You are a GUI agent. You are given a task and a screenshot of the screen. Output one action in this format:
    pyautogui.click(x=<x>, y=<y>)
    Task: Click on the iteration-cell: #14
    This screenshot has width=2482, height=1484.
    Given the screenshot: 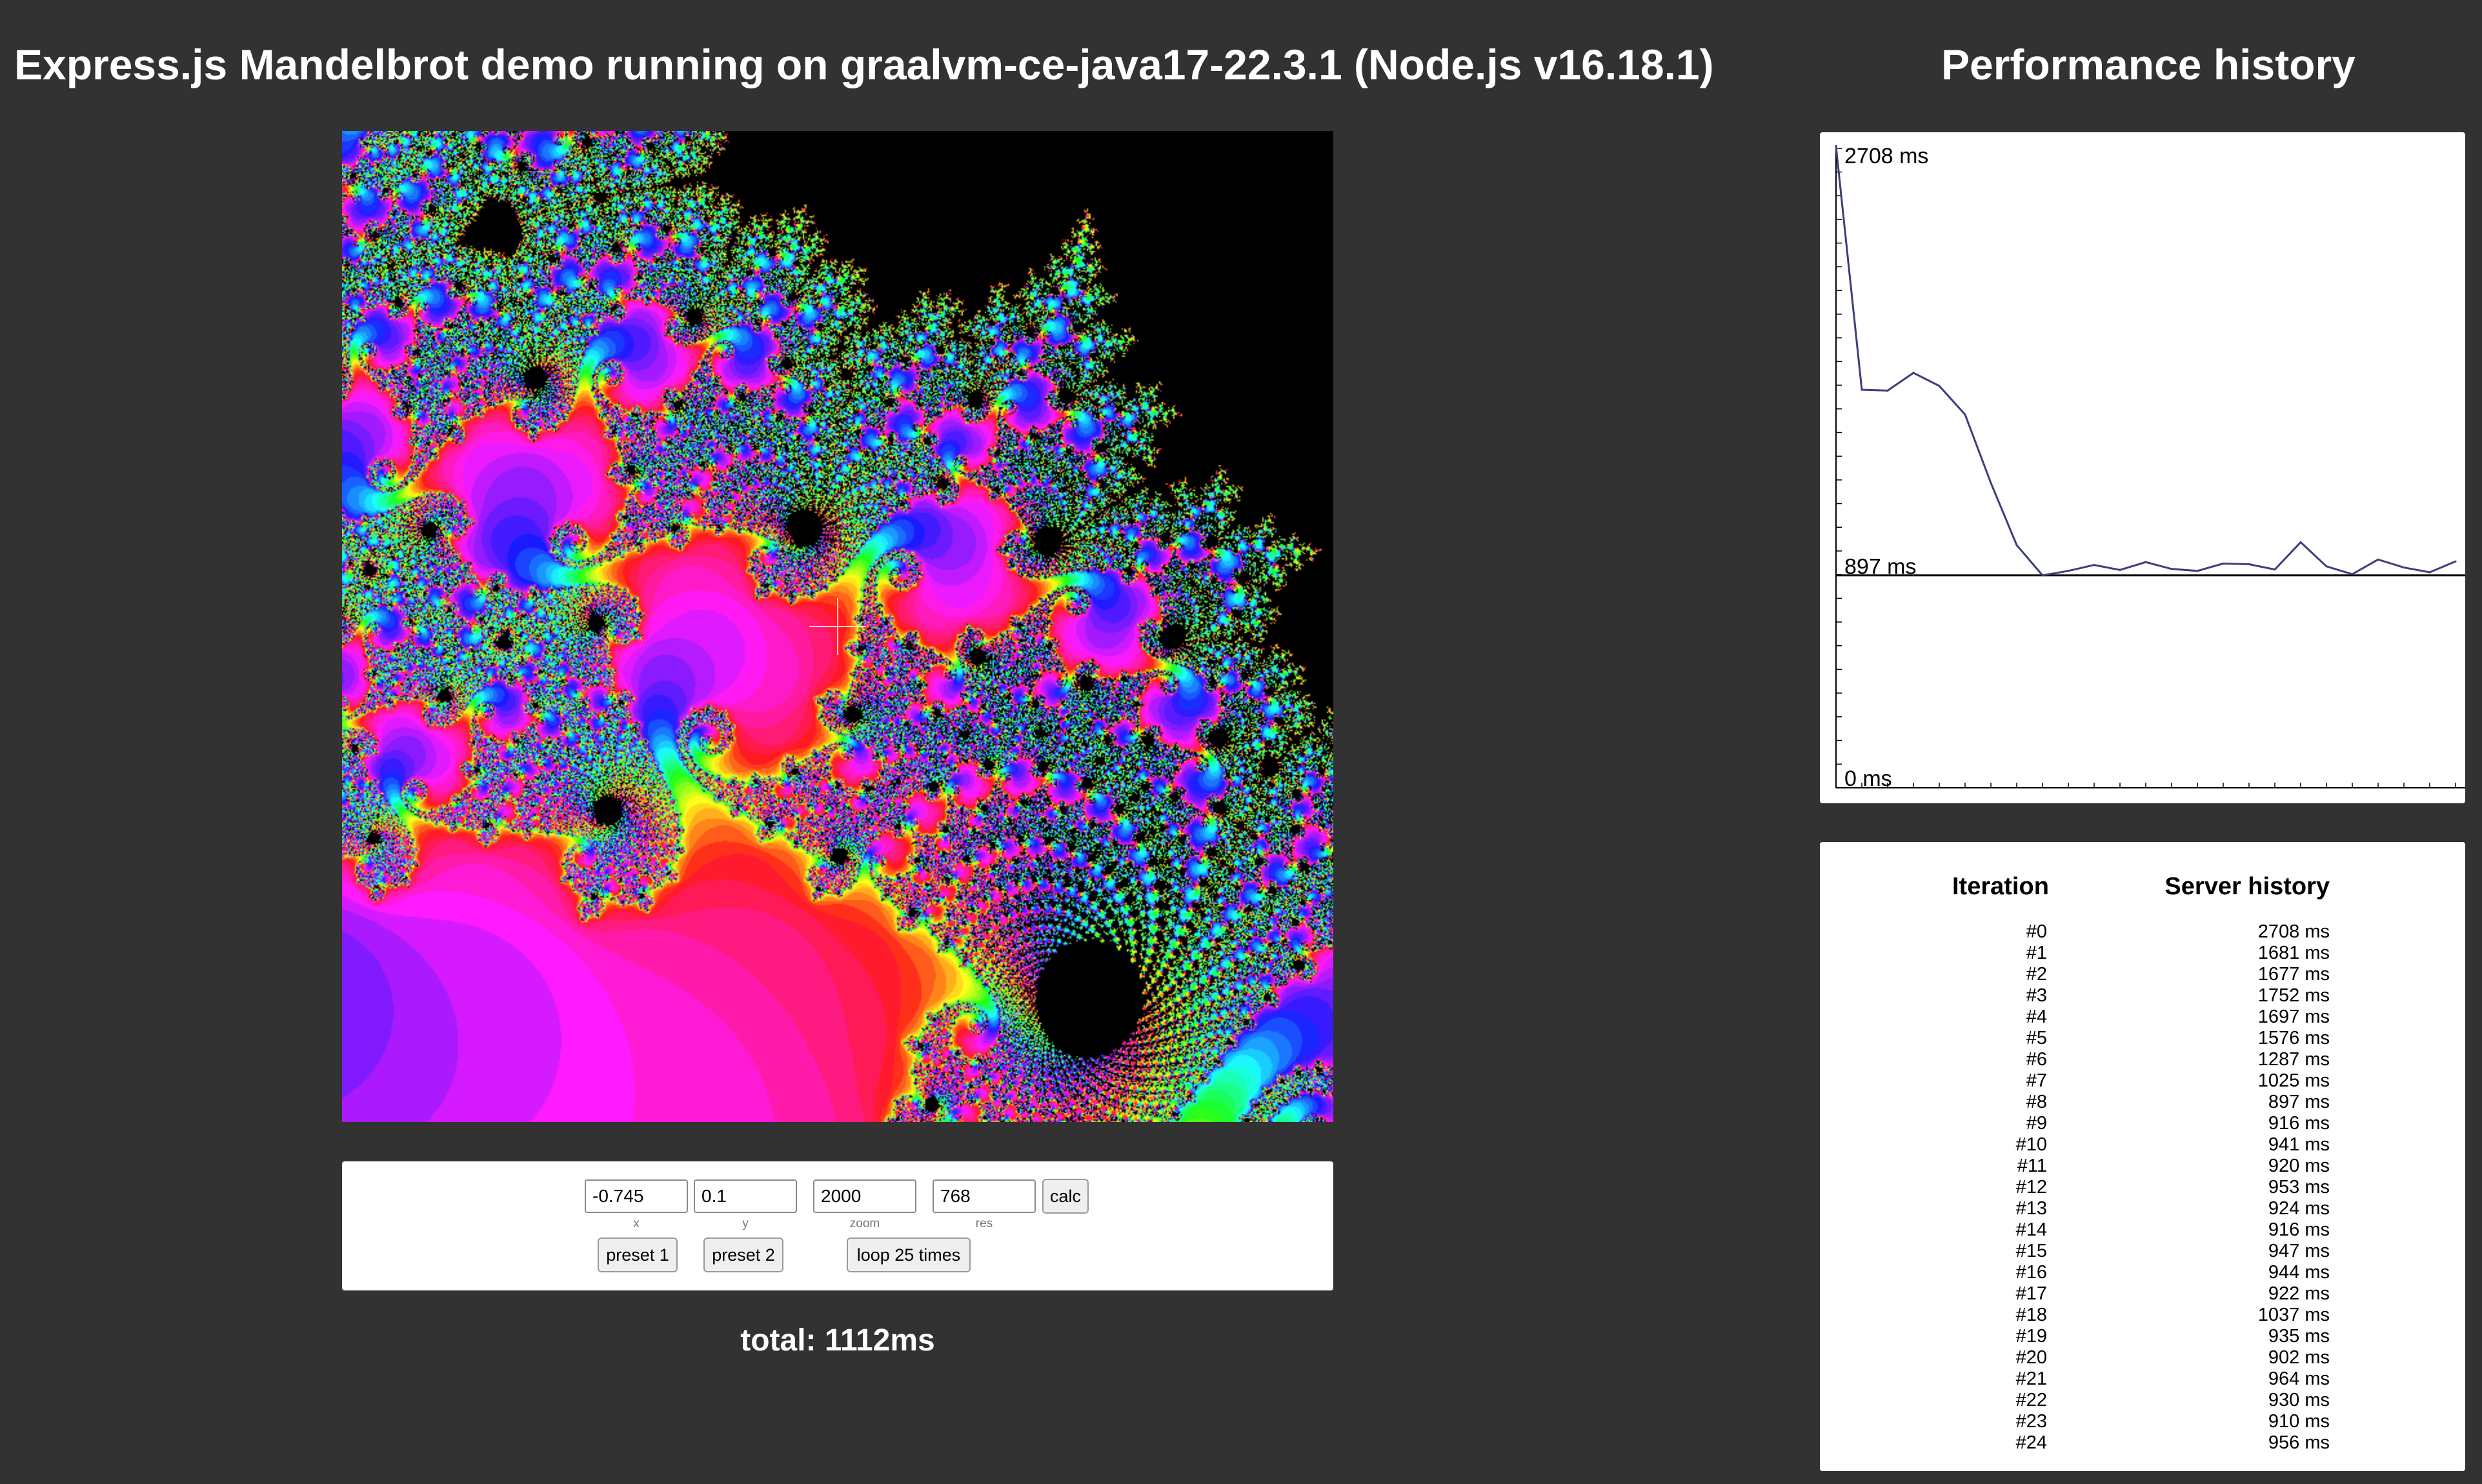 What is the action you would take?
    pyautogui.click(x=2031, y=1229)
    